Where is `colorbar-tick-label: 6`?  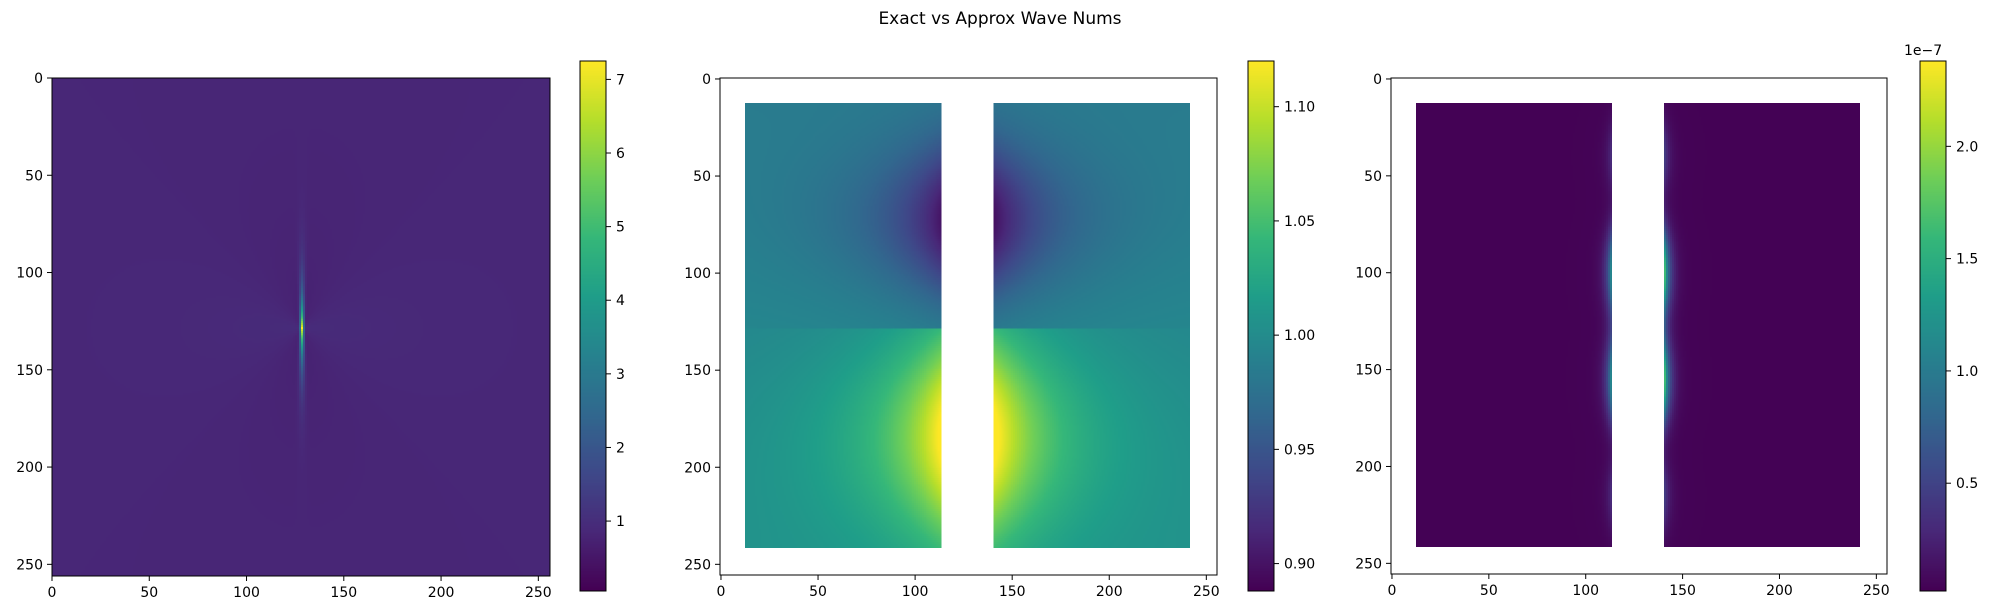 colorbar-tick-label: 6 is located at coordinates (620, 154).